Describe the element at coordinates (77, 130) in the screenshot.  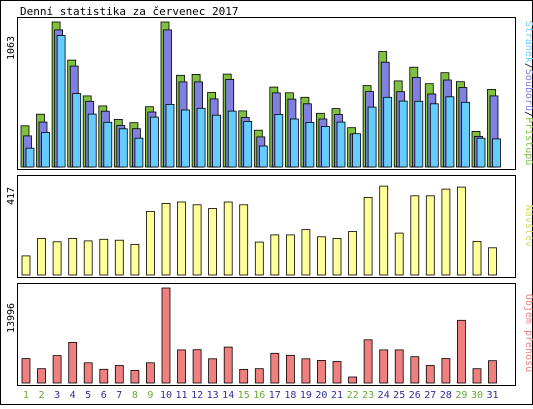
I see `bar-stránek-day-4` at that location.